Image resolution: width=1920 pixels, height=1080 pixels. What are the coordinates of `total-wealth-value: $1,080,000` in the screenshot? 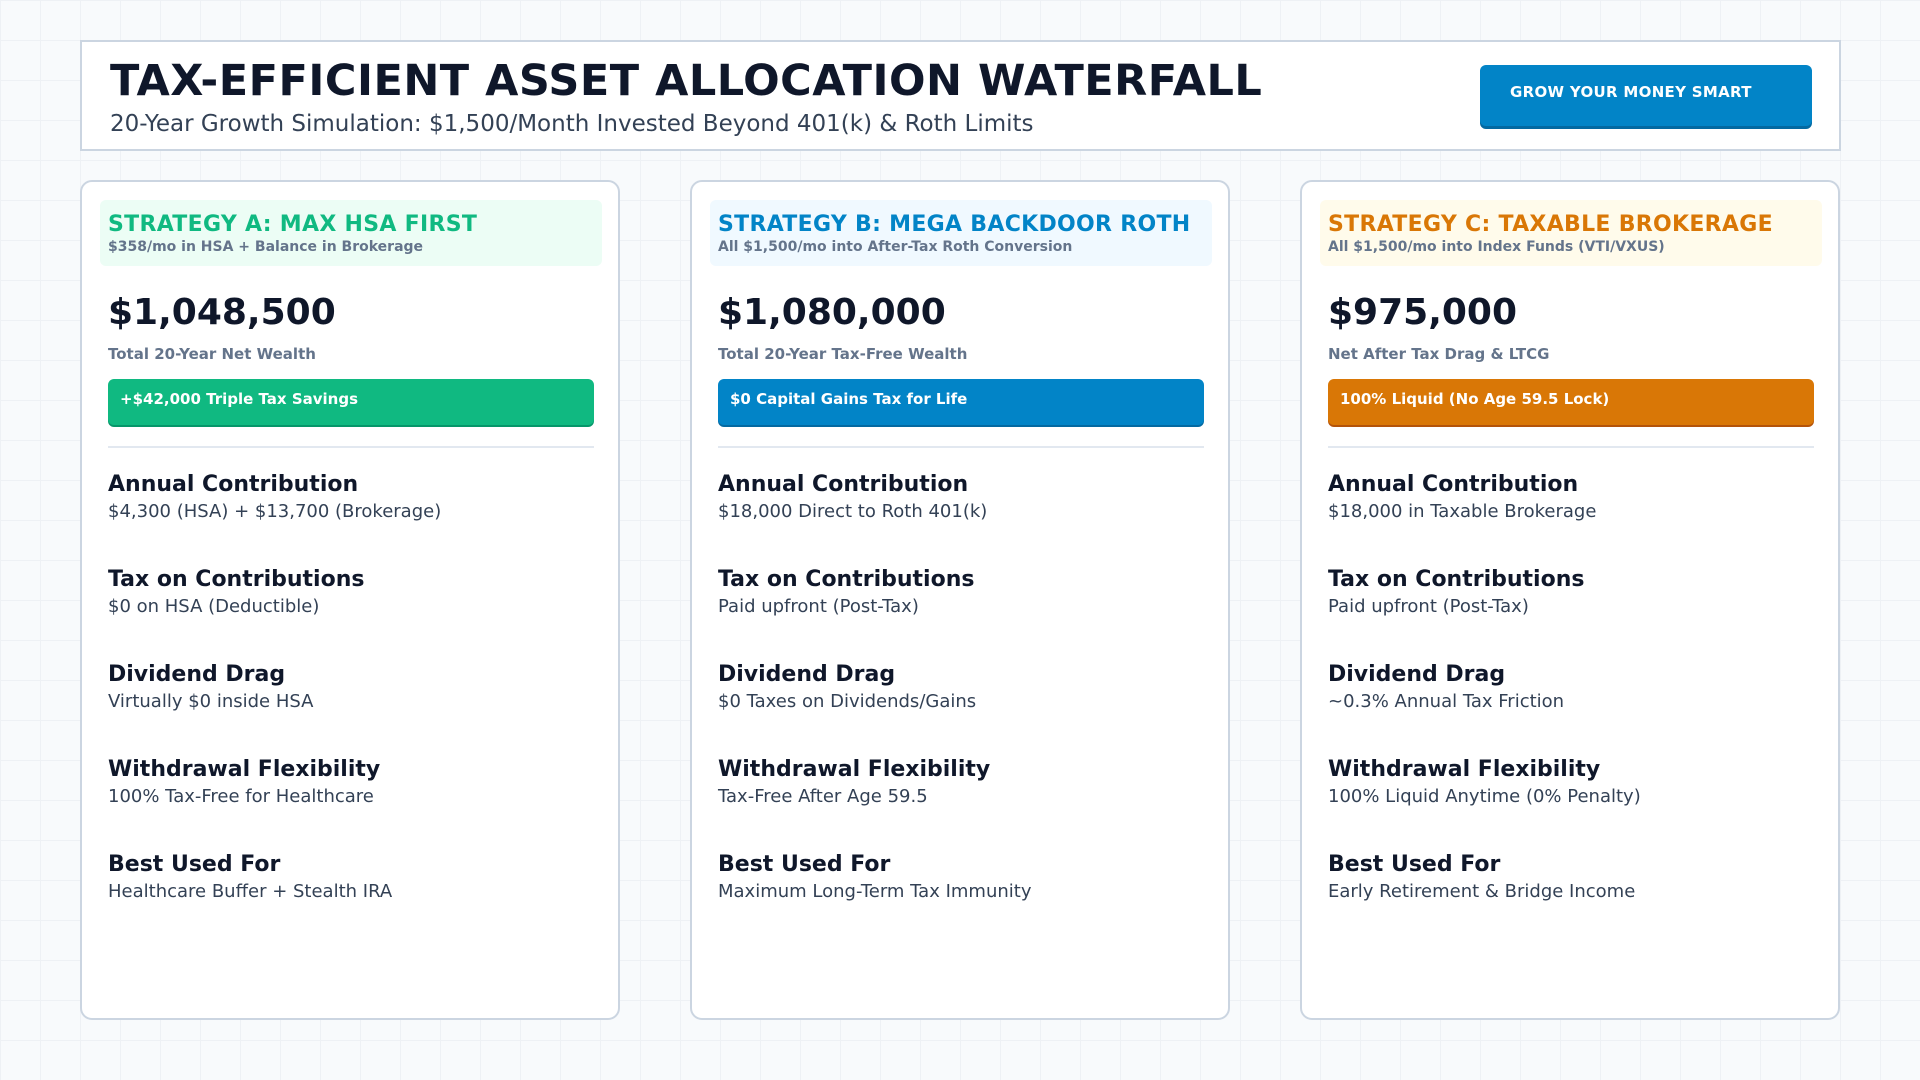 It's located at (832, 312).